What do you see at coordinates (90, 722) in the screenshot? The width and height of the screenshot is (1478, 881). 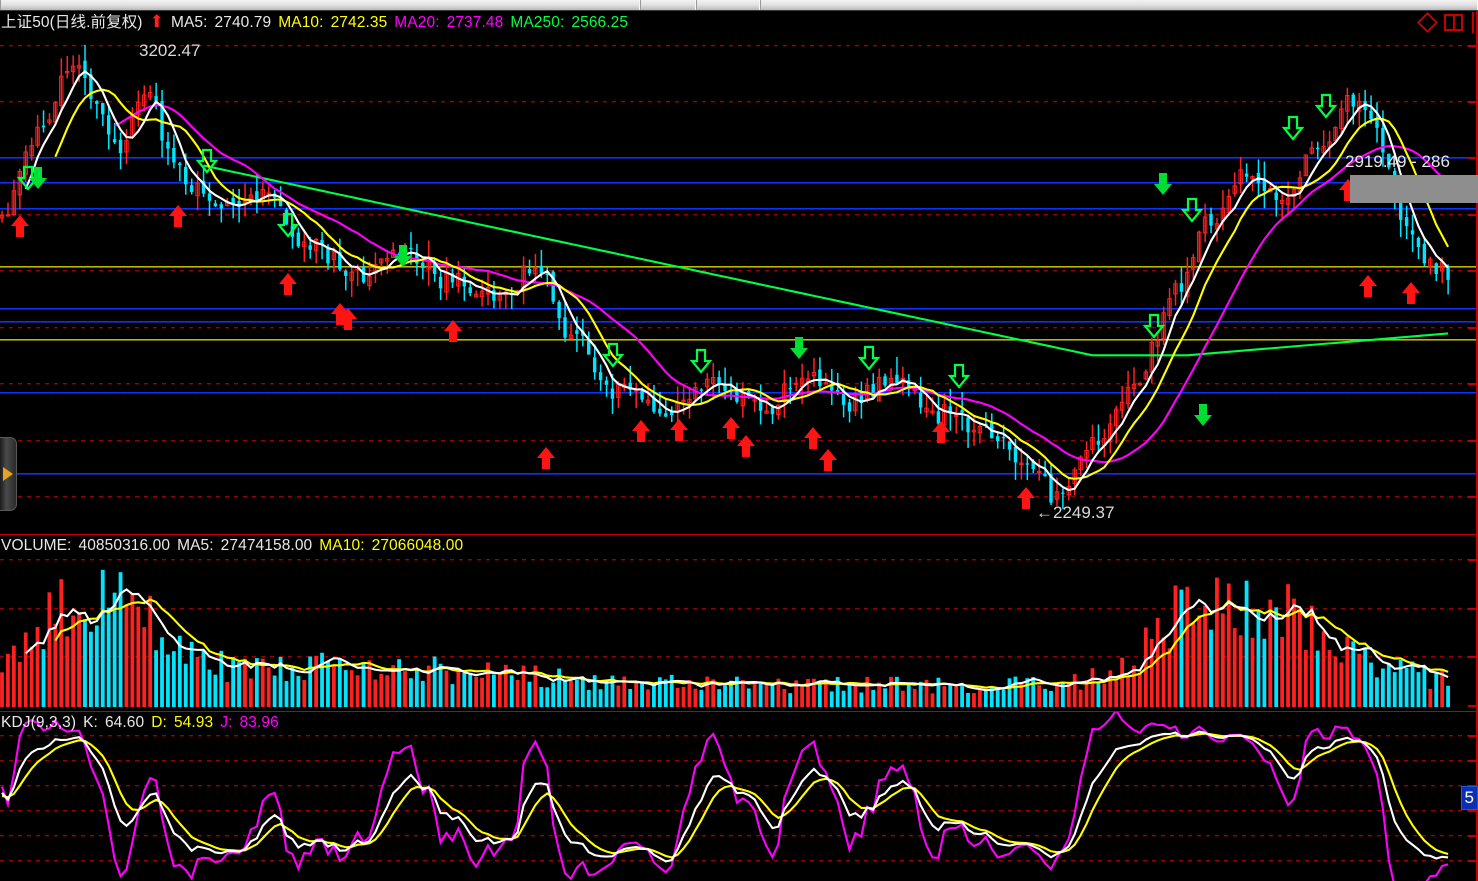 I see `kdj-k-label: K:` at bounding box center [90, 722].